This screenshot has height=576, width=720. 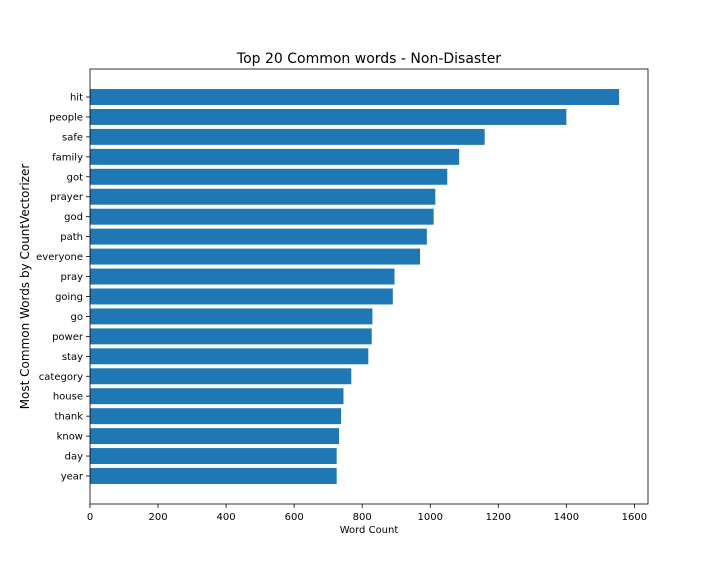 What do you see at coordinates (67, 157) in the screenshot?
I see `y-tick-label: family` at bounding box center [67, 157].